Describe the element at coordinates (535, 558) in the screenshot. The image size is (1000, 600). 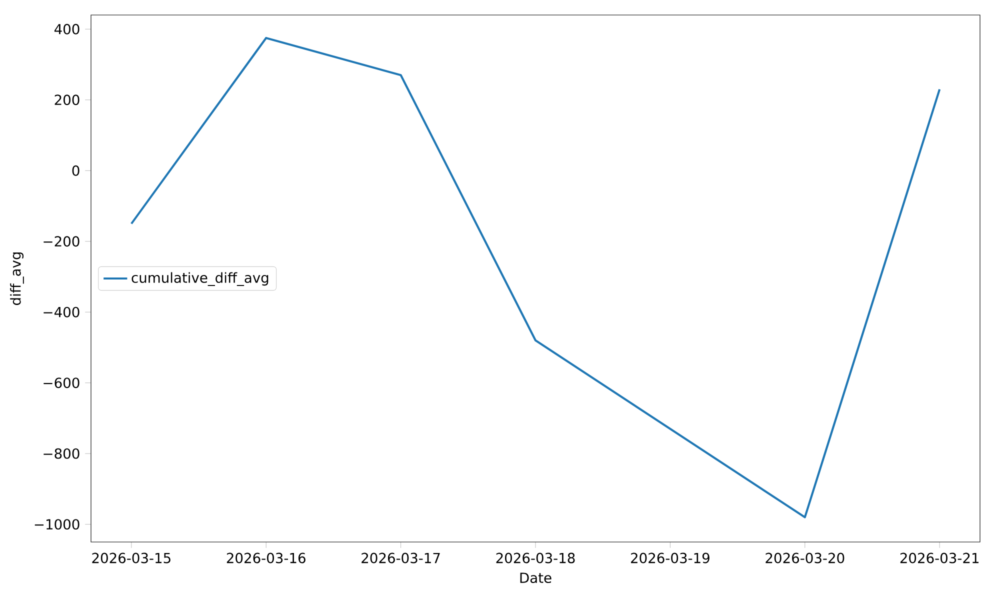
I see `x-tick-label: 2026-03-18` at that location.